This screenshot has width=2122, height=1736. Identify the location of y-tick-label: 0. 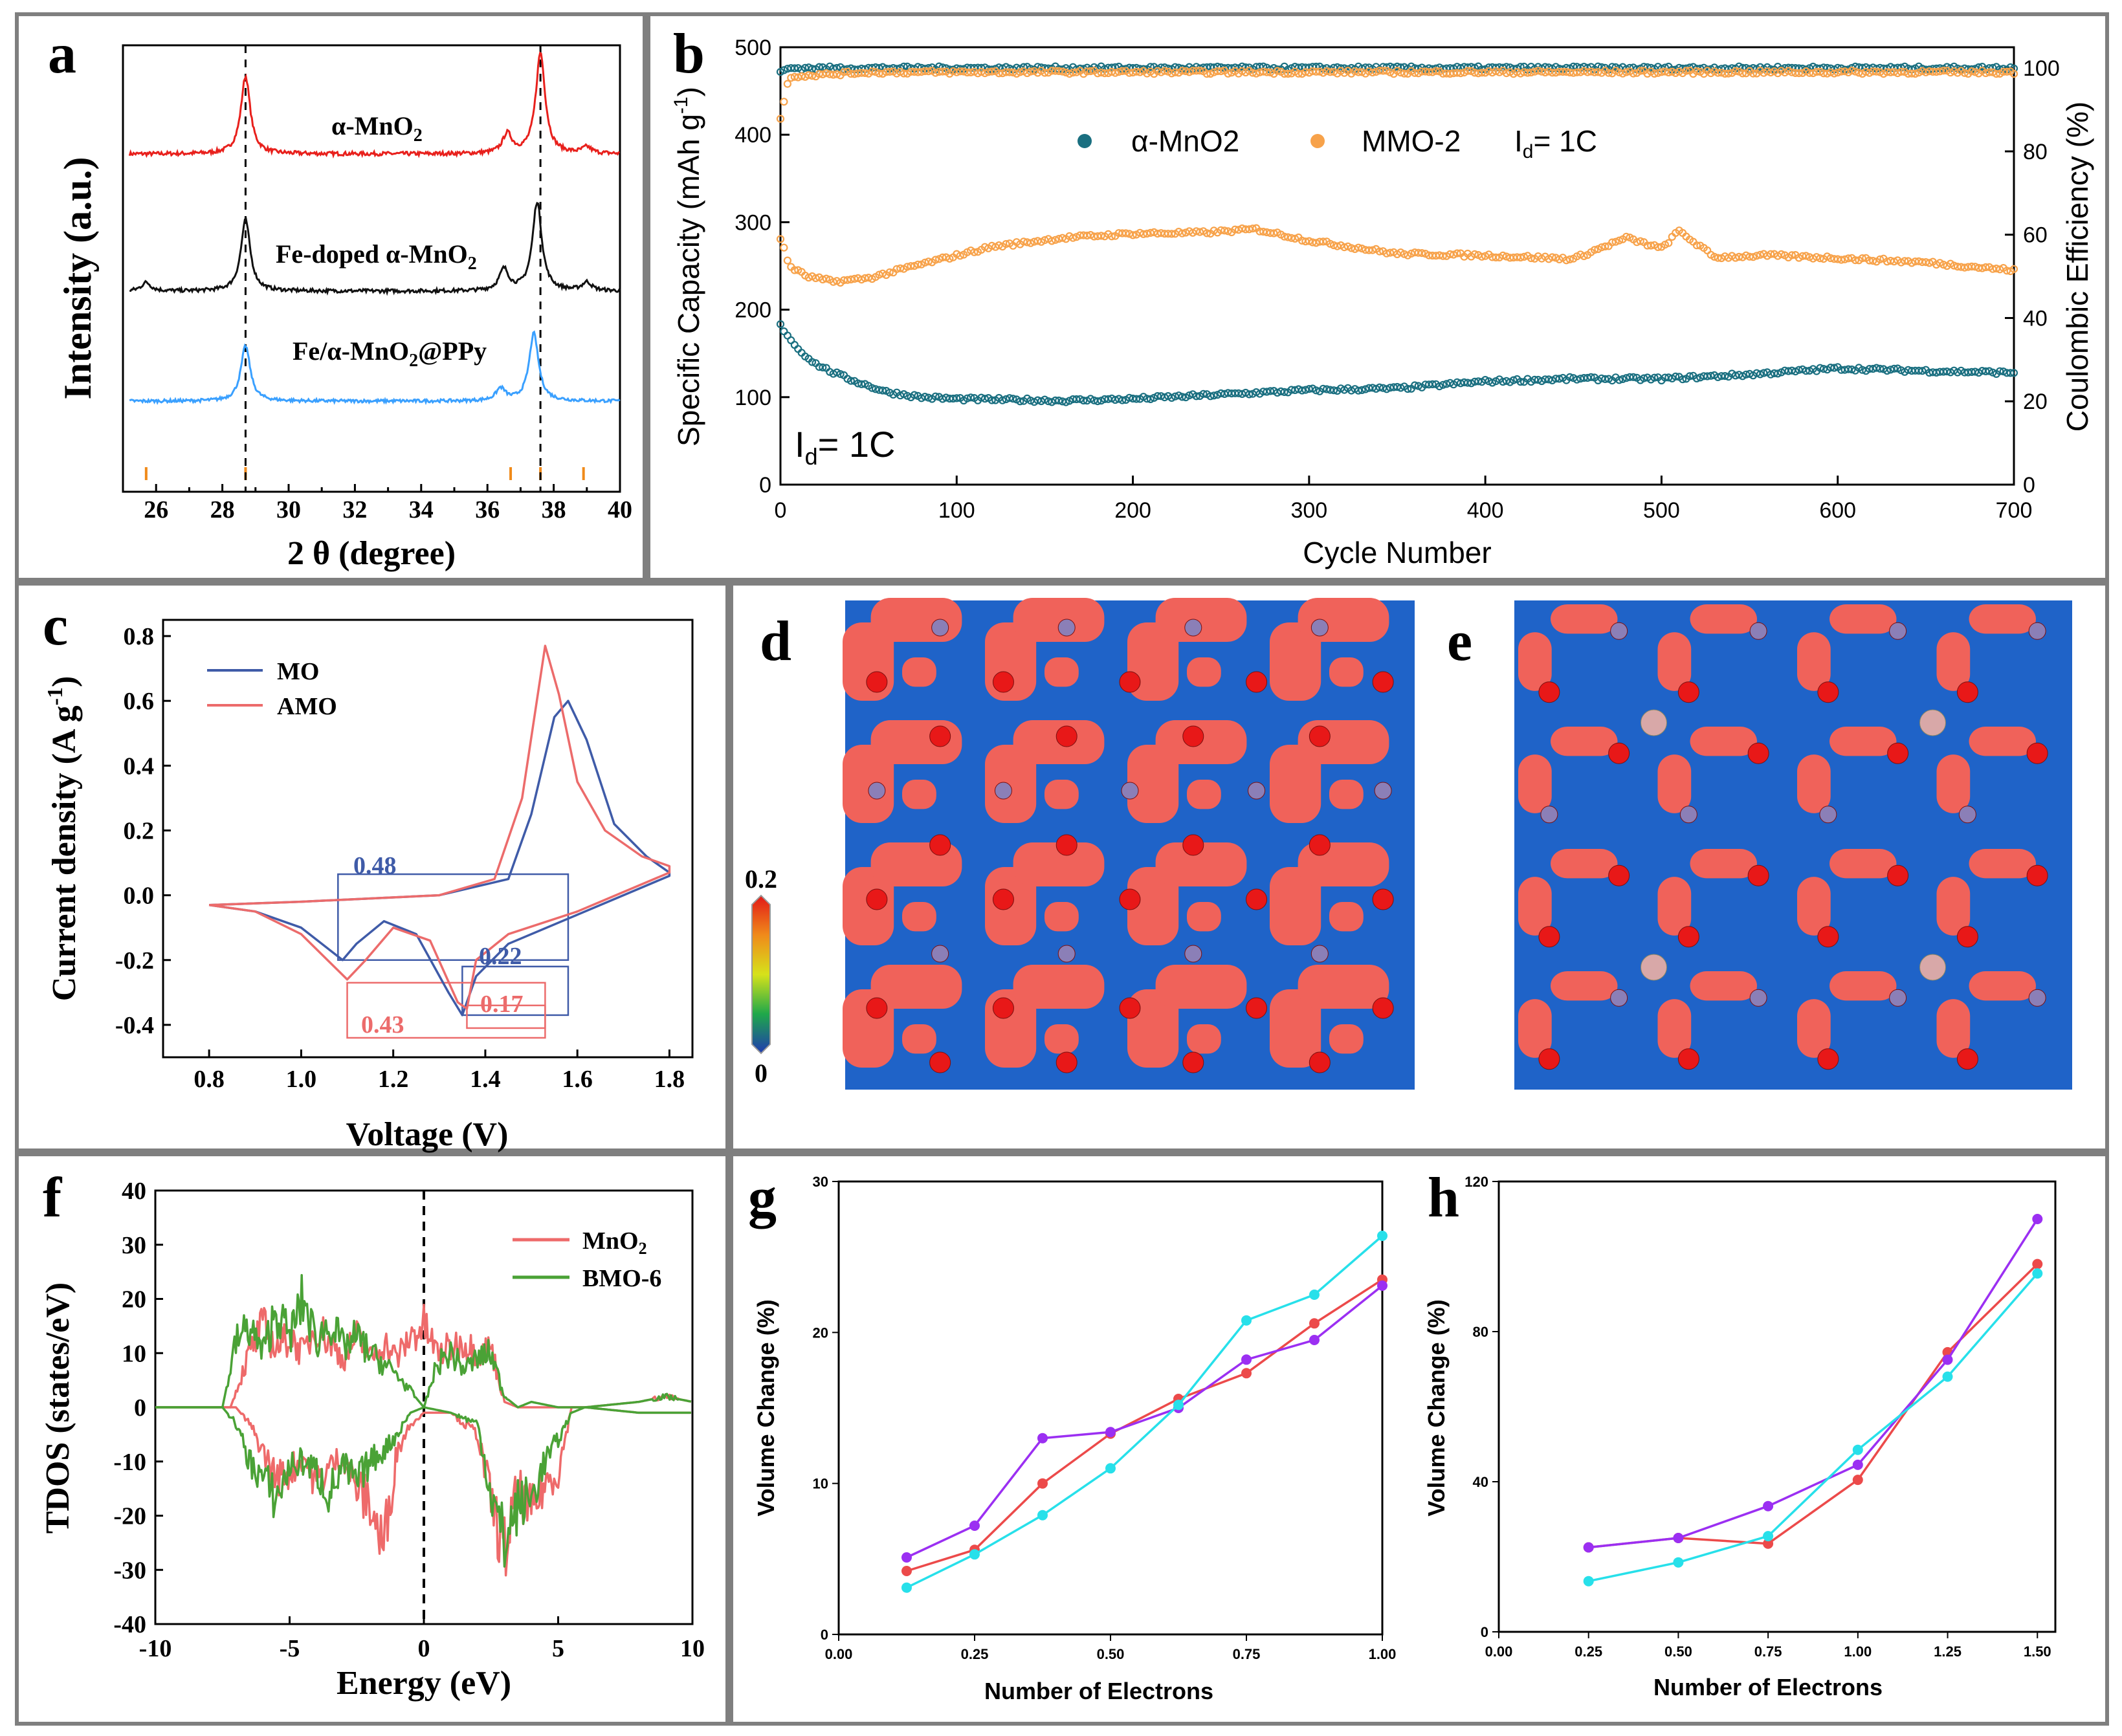
(824, 1635).